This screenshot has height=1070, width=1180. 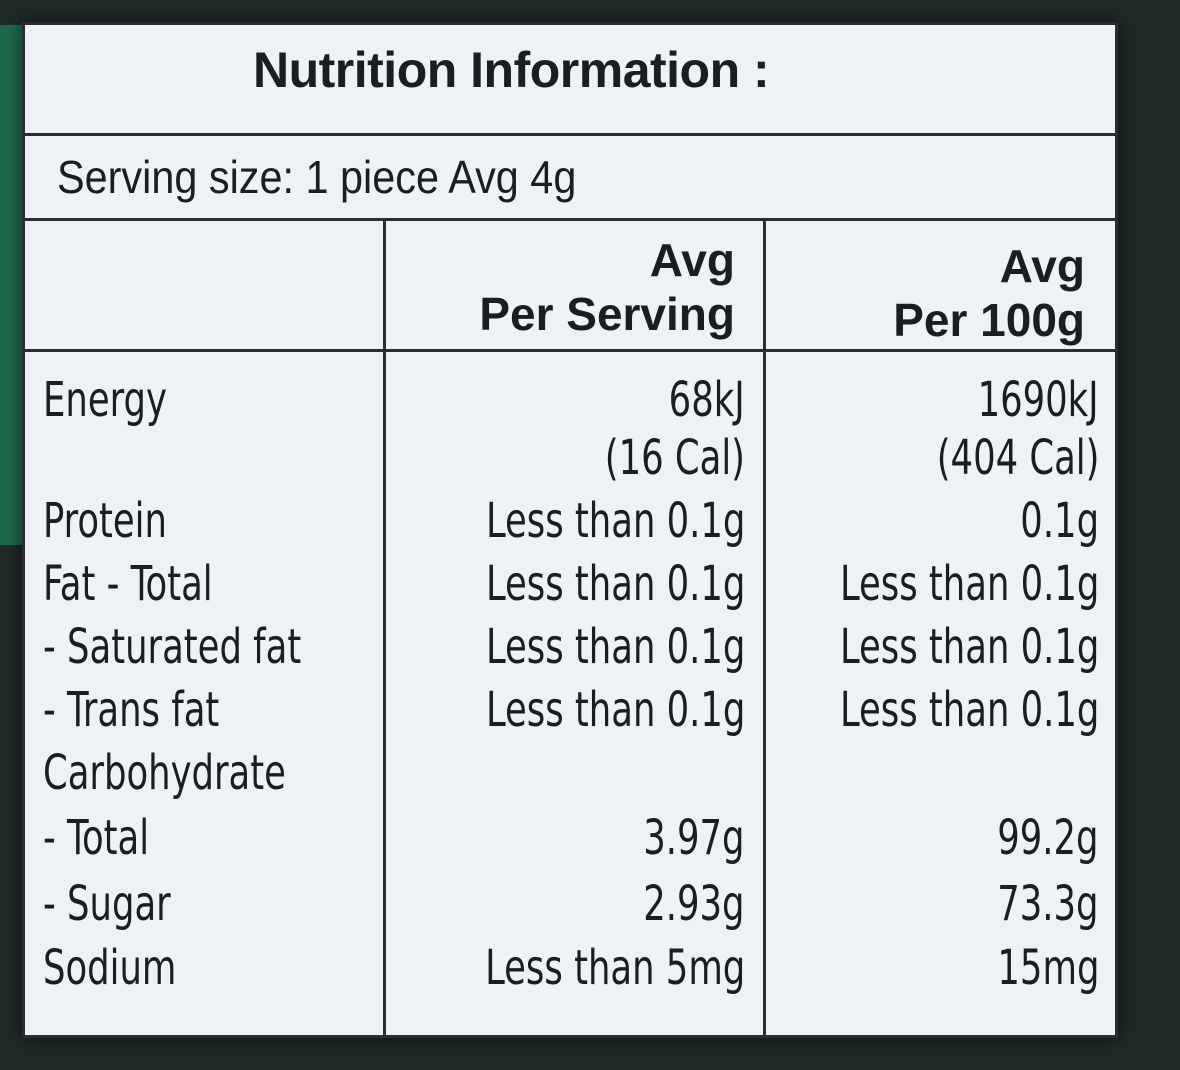 What do you see at coordinates (1048, 838) in the screenshot?
I see `per-100g-value: 99.2g` at bounding box center [1048, 838].